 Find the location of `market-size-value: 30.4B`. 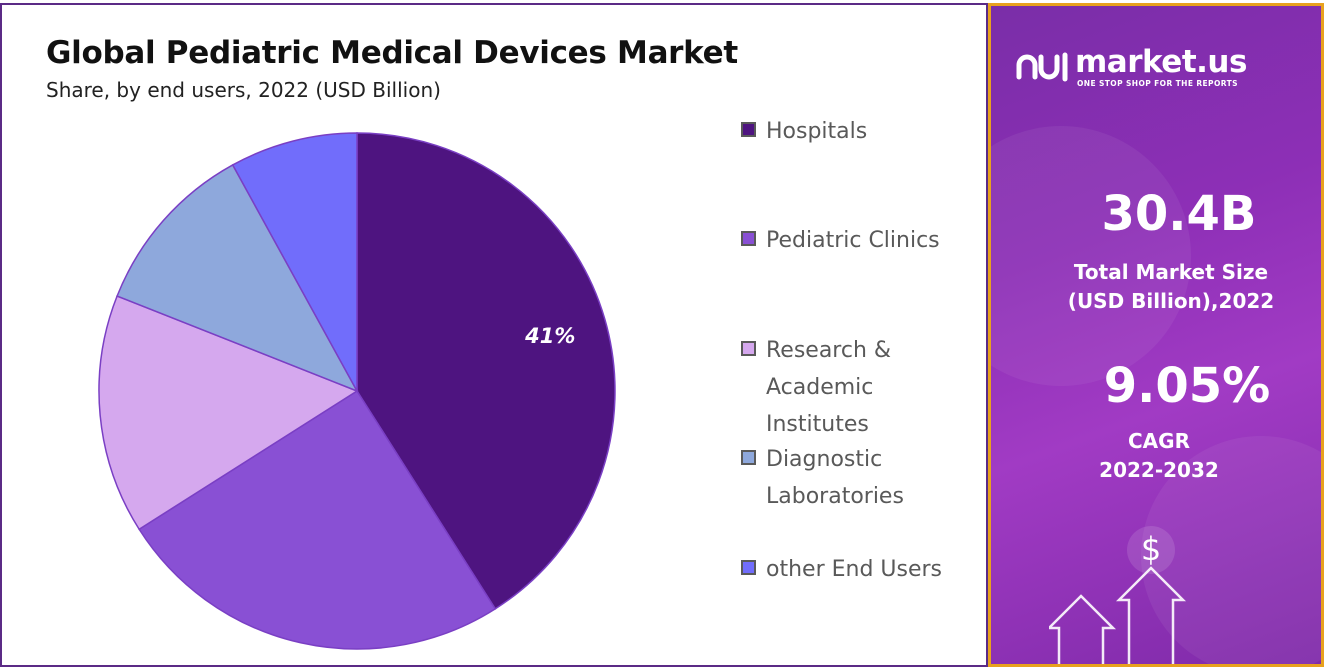

market-size-value: 30.4B is located at coordinates (1179, 214).